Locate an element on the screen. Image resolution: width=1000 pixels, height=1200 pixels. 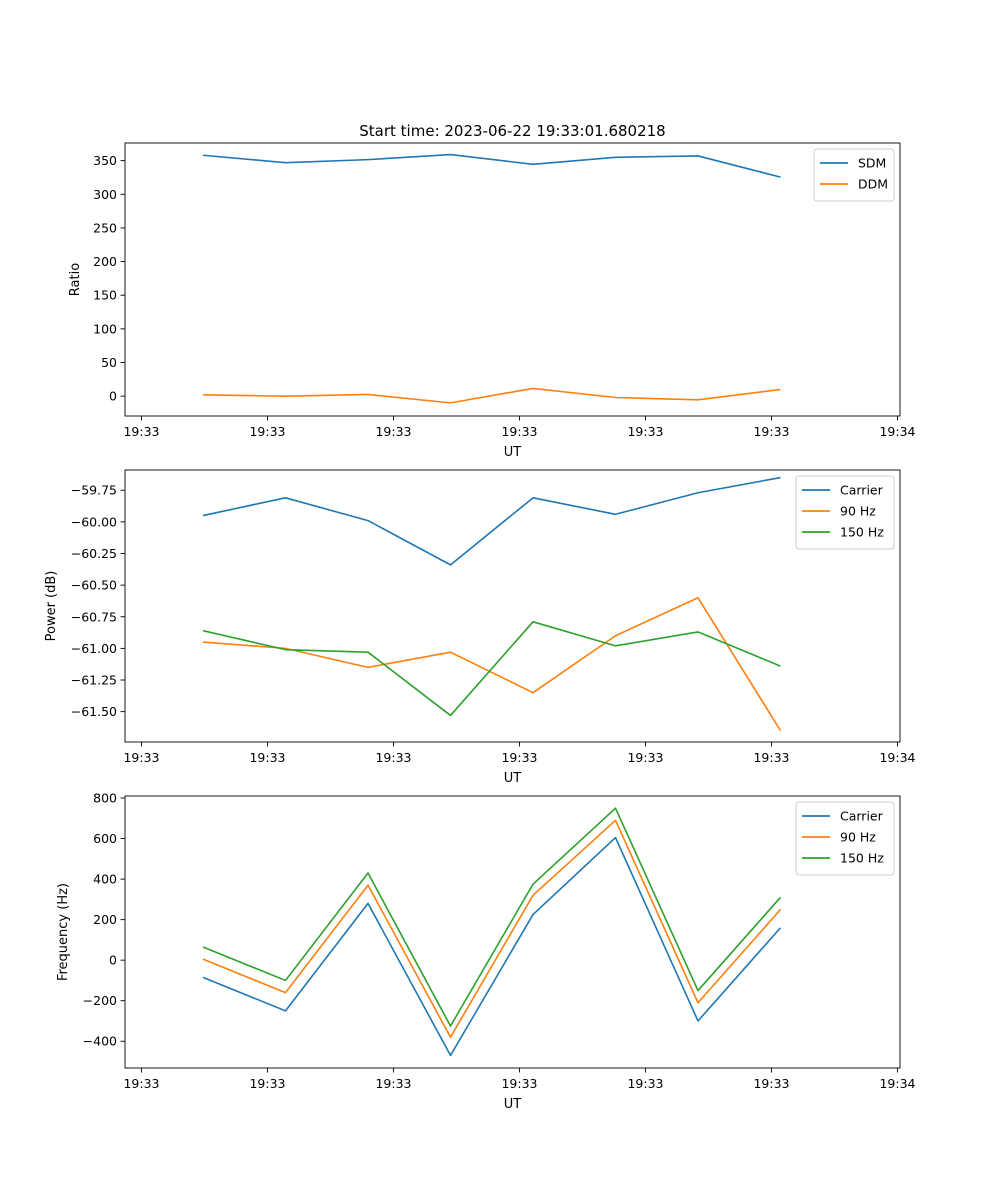
power-series-150-hz-line is located at coordinates (491, 669).